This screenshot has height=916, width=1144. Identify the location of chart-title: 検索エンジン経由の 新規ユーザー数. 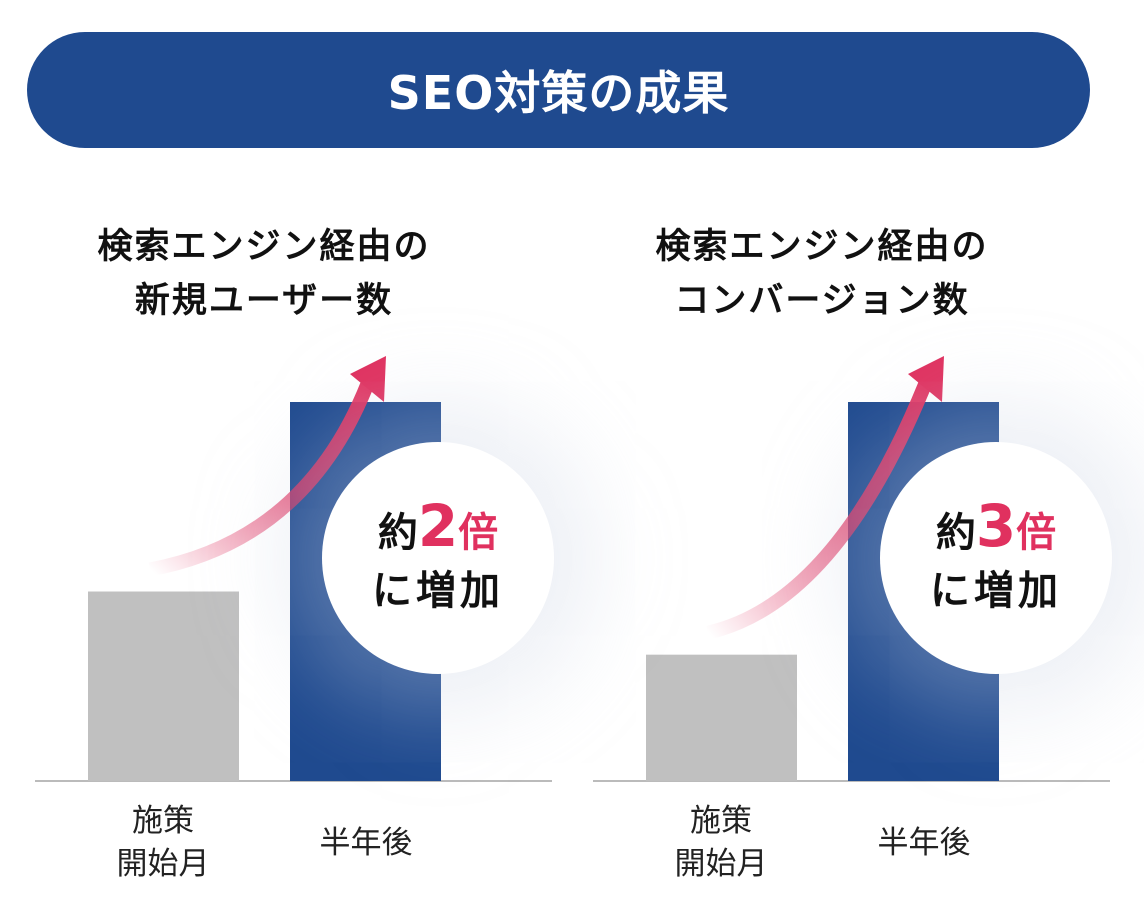
(275, 274).